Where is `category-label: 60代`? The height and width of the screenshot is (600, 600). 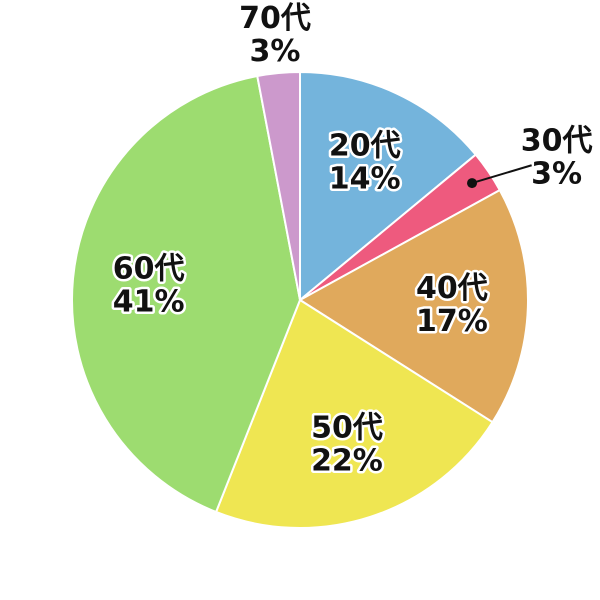 category-label: 60代 is located at coordinates (149, 269).